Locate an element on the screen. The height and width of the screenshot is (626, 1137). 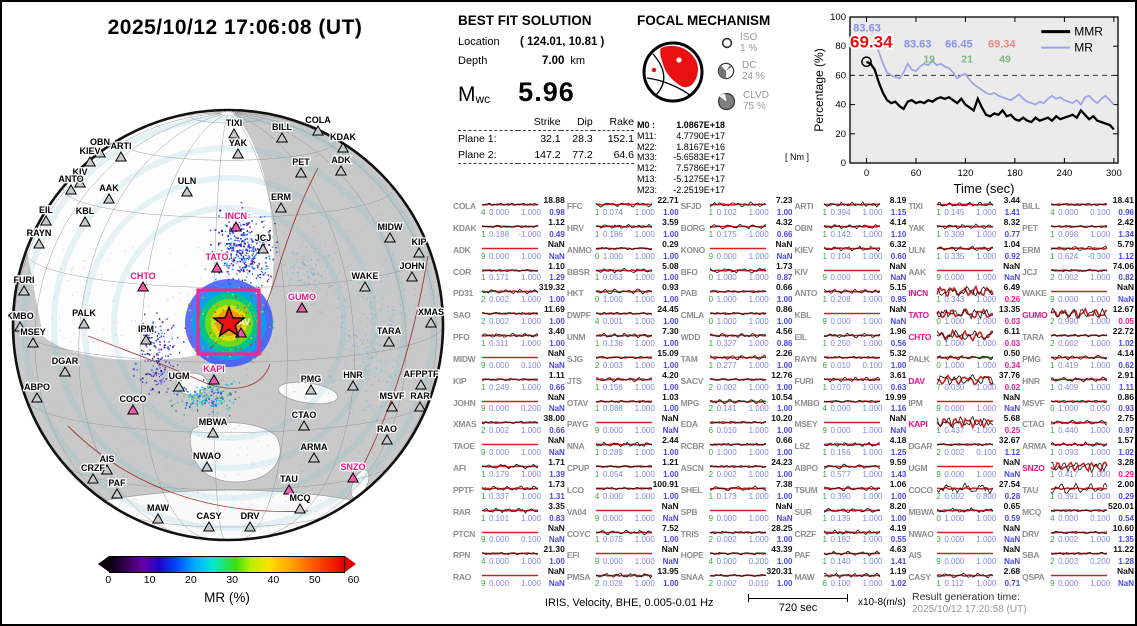
station-cell-pfo: PFO 3.40 1 0.311 1.000 1.00 is located at coordinates (509, 337).